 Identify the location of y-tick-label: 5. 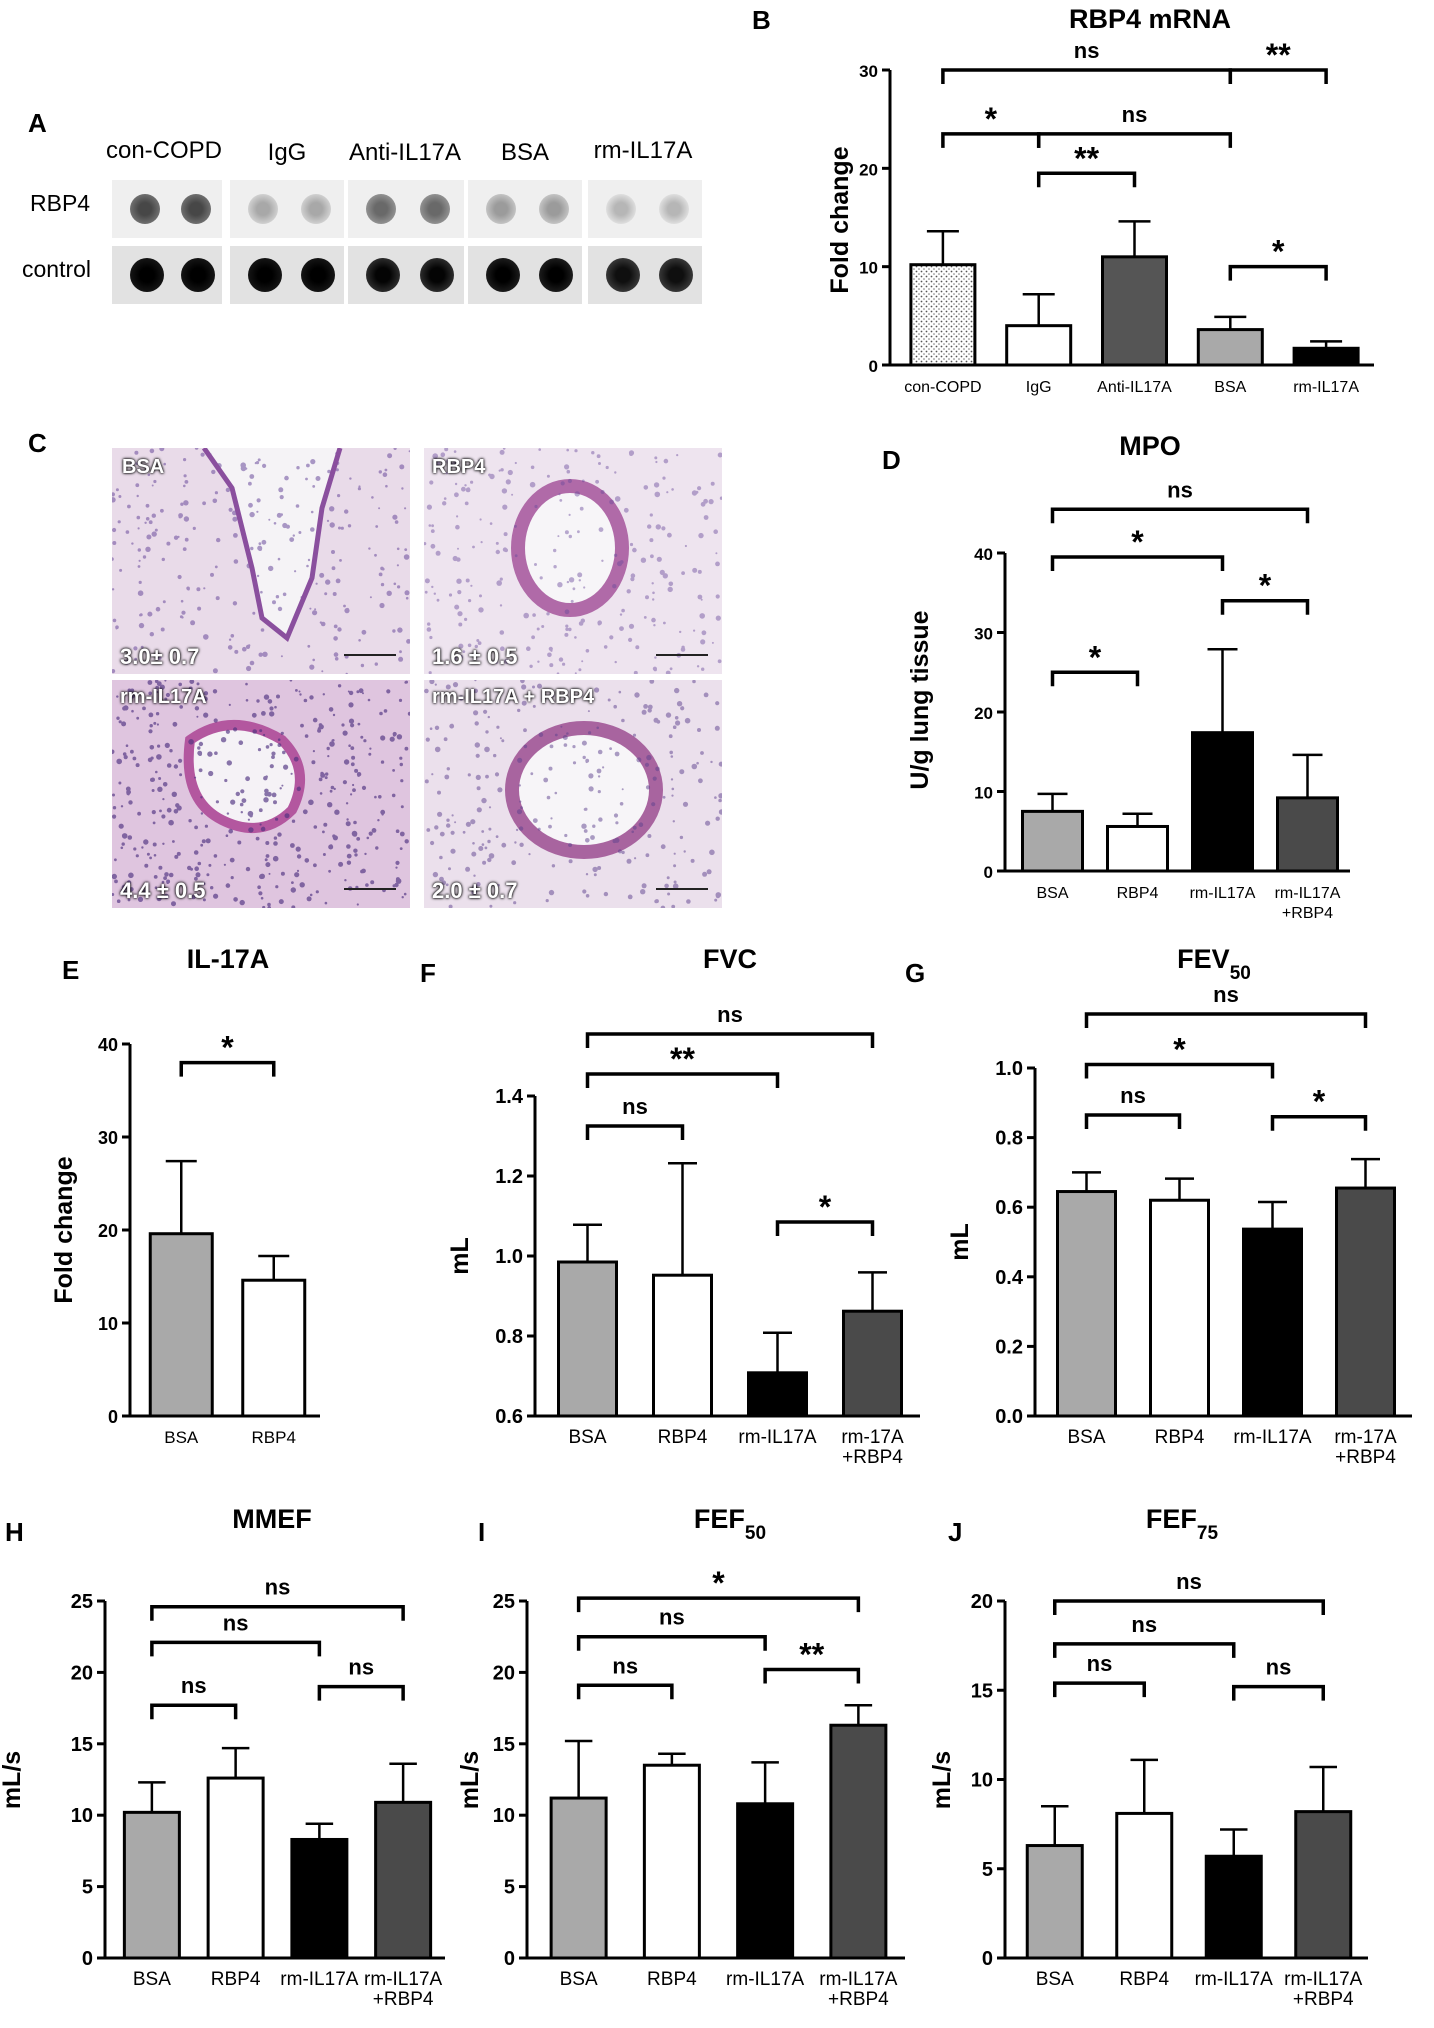
(509, 1888).